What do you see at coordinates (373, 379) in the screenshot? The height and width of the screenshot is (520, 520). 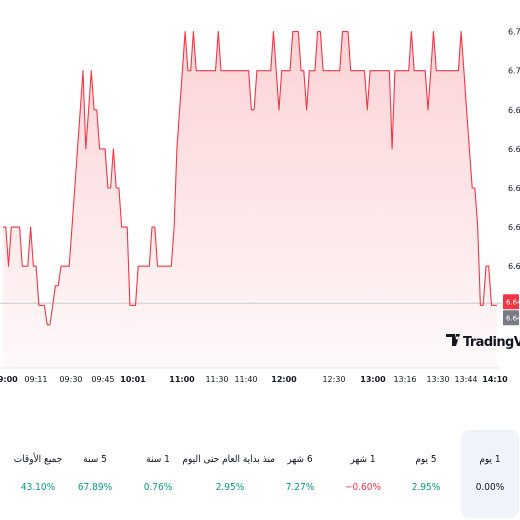 I see `x-tick-label: 13:00` at bounding box center [373, 379].